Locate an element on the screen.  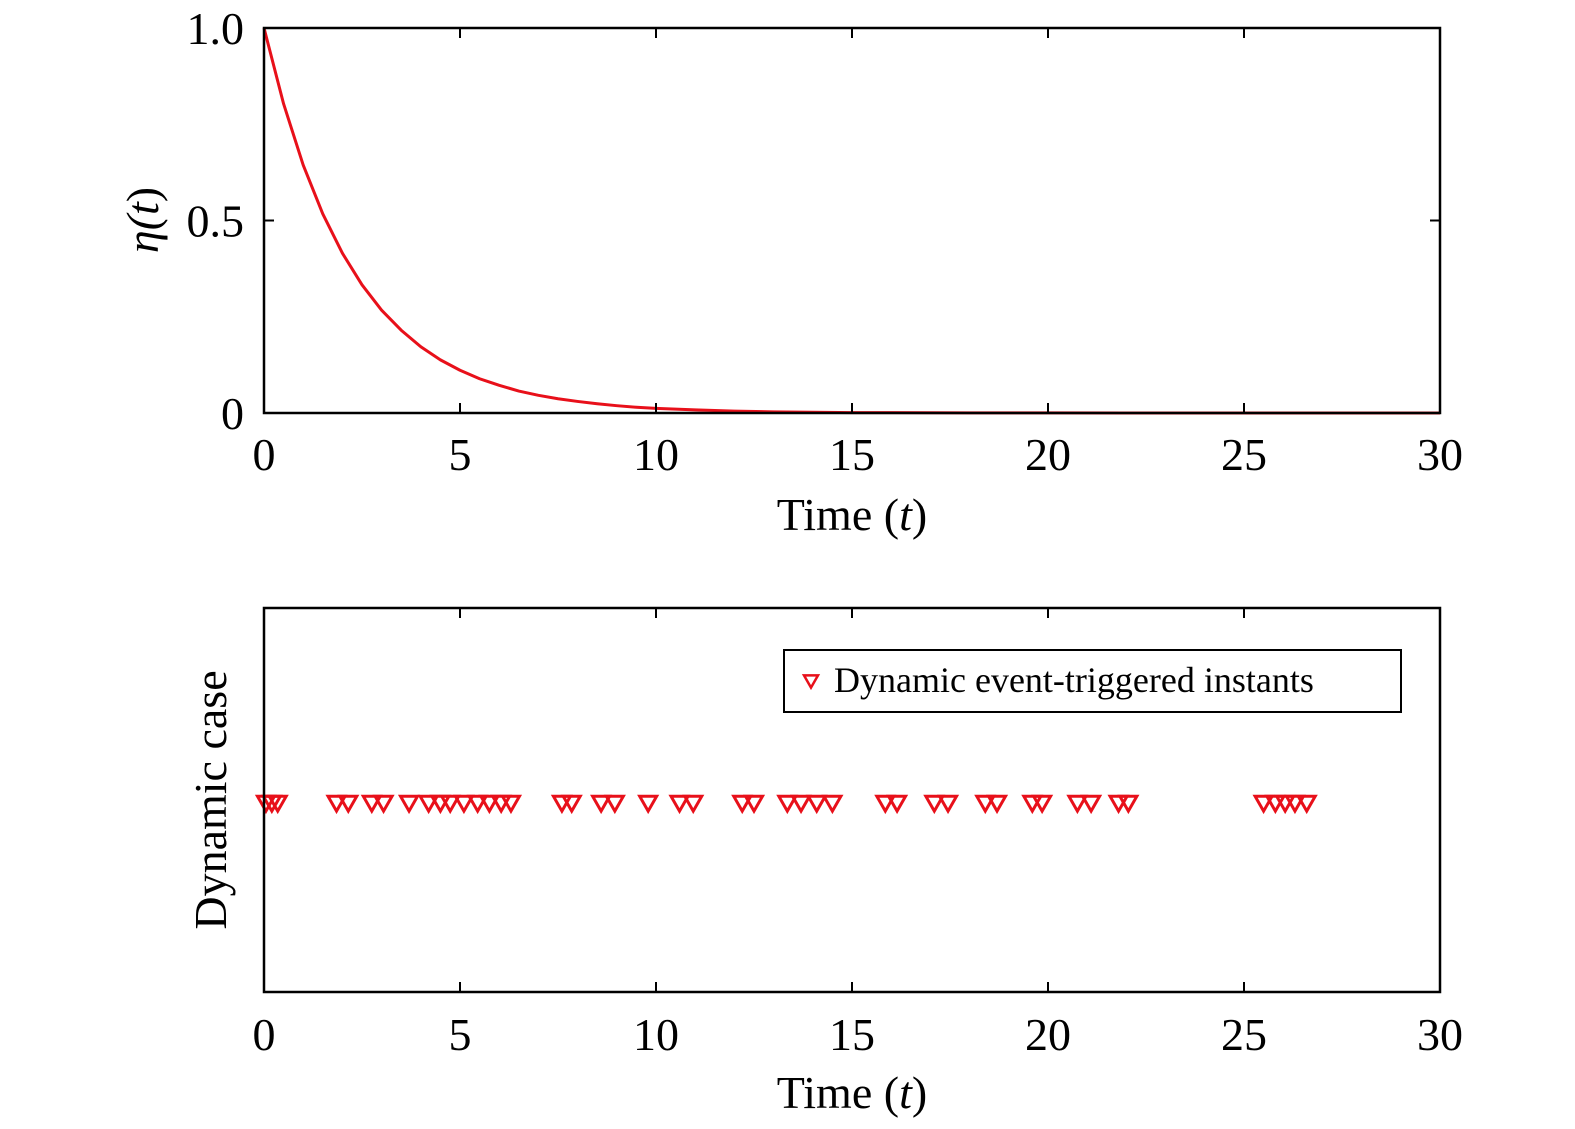
event-marker-group is located at coordinates (786, 804).